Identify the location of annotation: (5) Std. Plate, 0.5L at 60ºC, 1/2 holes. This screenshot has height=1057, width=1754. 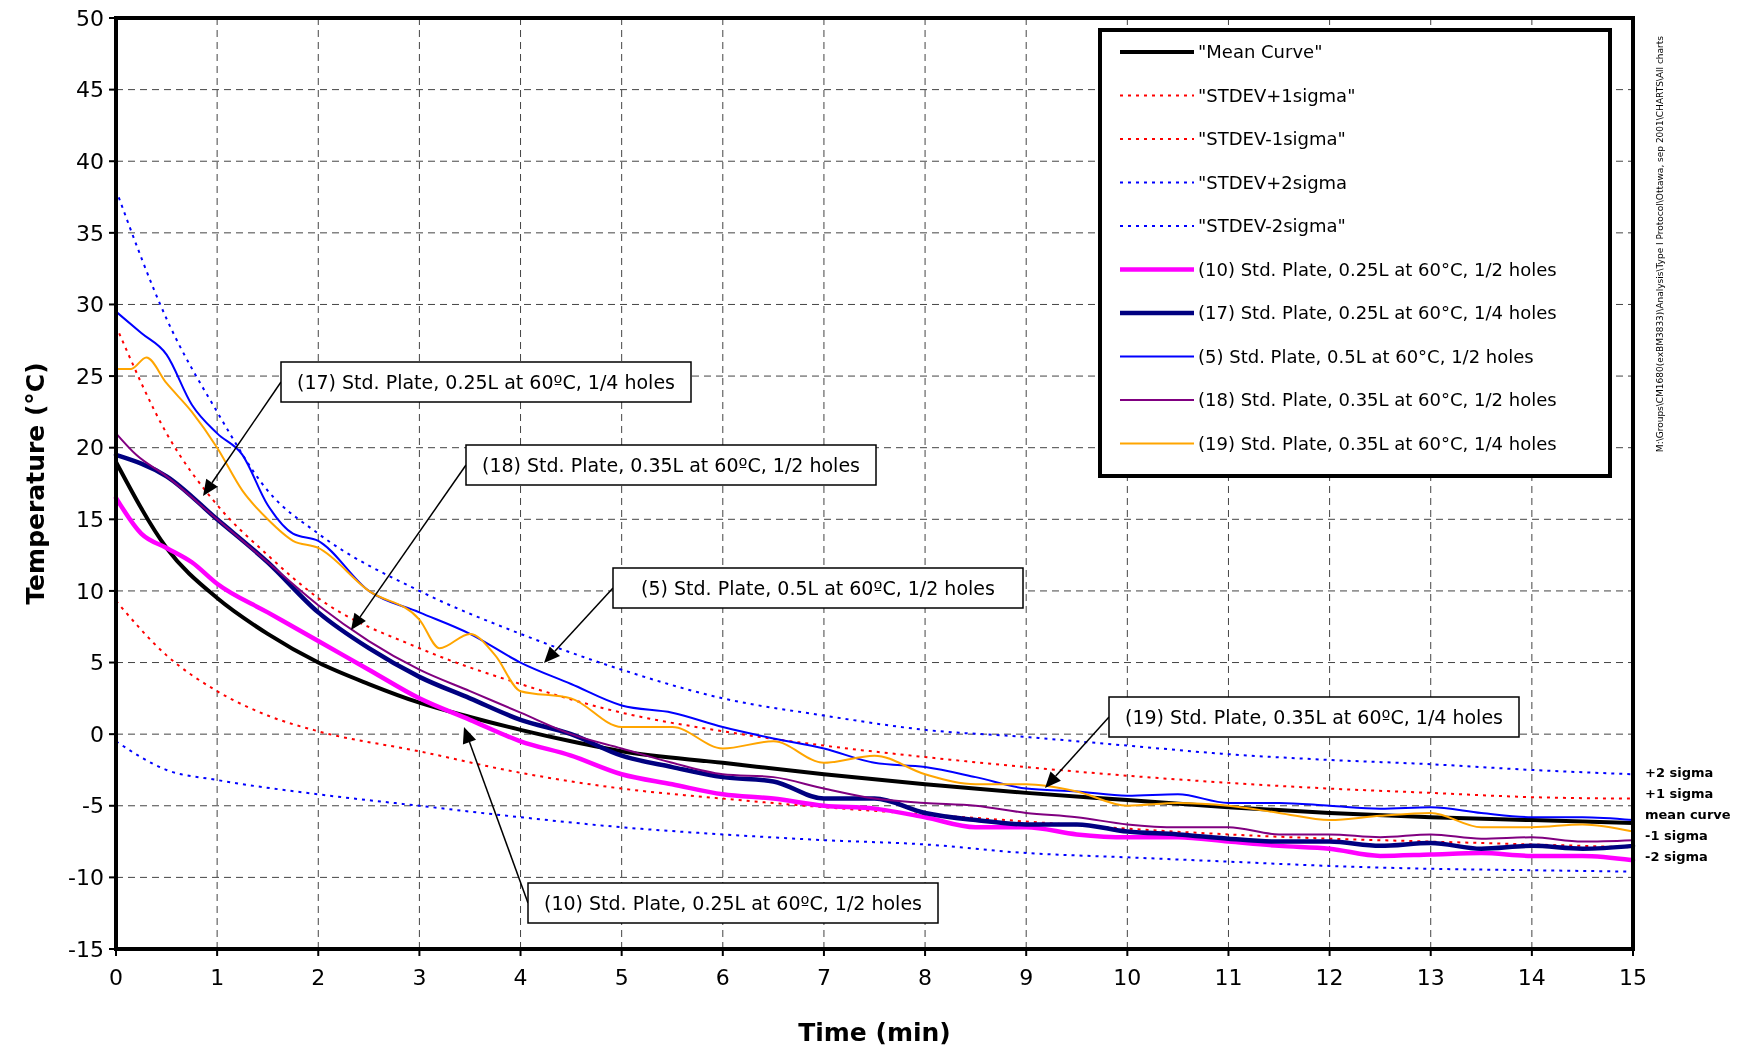
(818, 587).